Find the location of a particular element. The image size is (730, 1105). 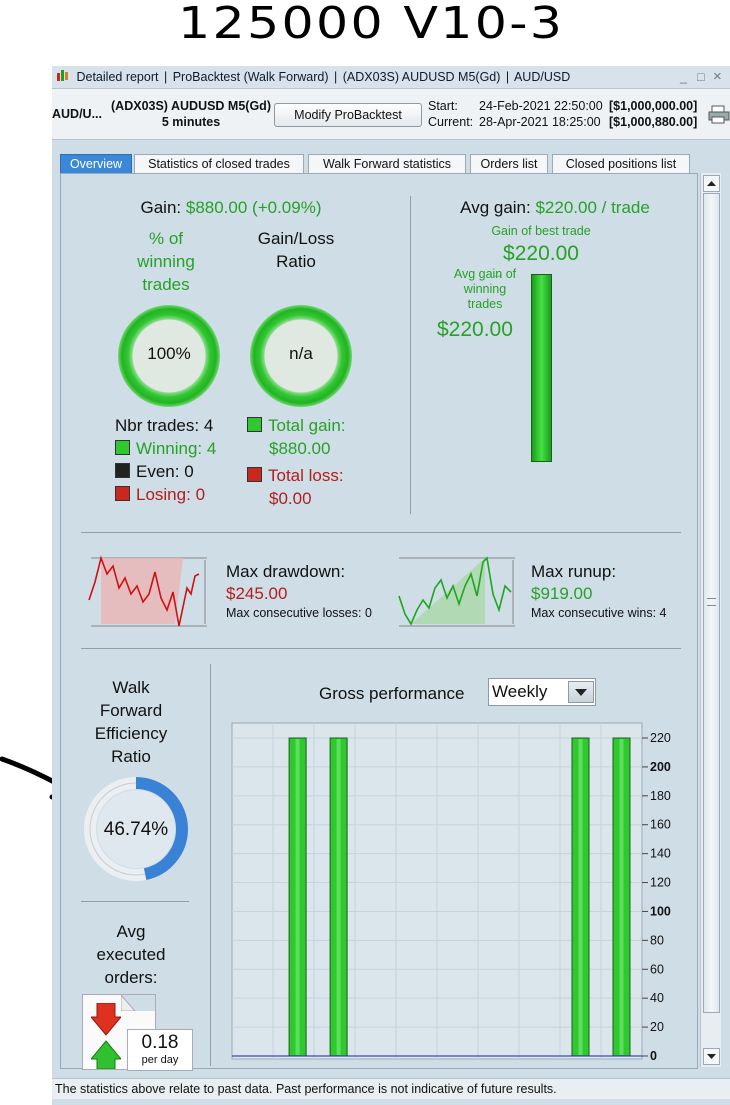

runup-mini-chart is located at coordinates (456, 591).